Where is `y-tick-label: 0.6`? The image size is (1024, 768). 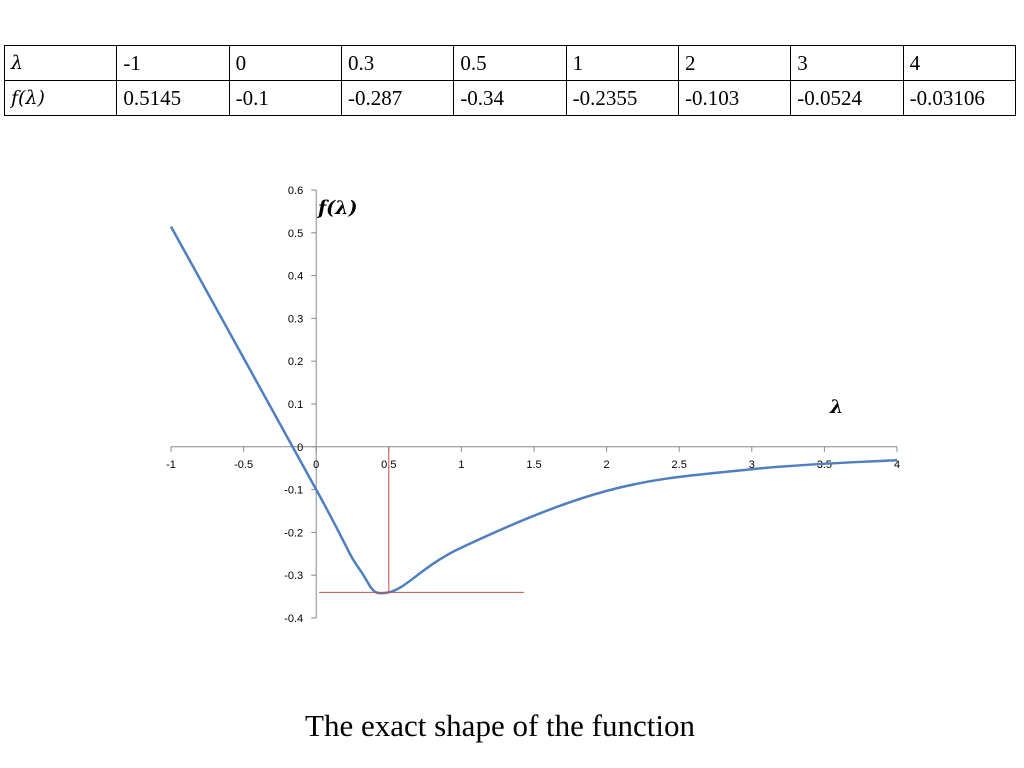
y-tick-label: 0.6 is located at coordinates (295, 191).